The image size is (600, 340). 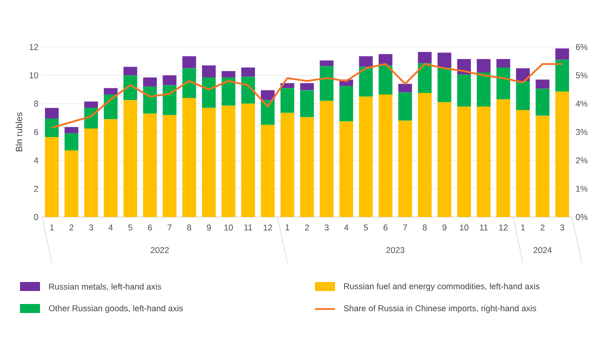 I want to click on y-tick-label: 10, so click(x=34, y=75).